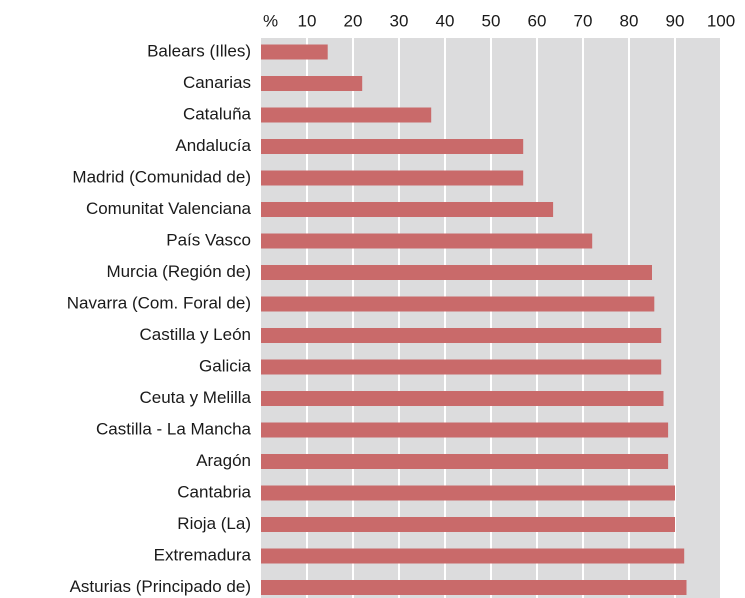 This screenshot has height=598, width=745. What do you see at coordinates (225, 365) in the screenshot?
I see `y-tick-label: Galicia` at bounding box center [225, 365].